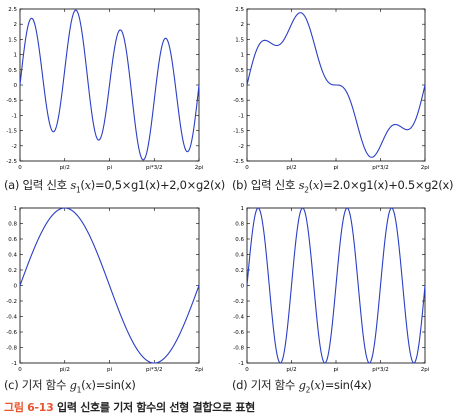 The image size is (459, 419). I want to click on caption-letter: (b), so click(240, 185).